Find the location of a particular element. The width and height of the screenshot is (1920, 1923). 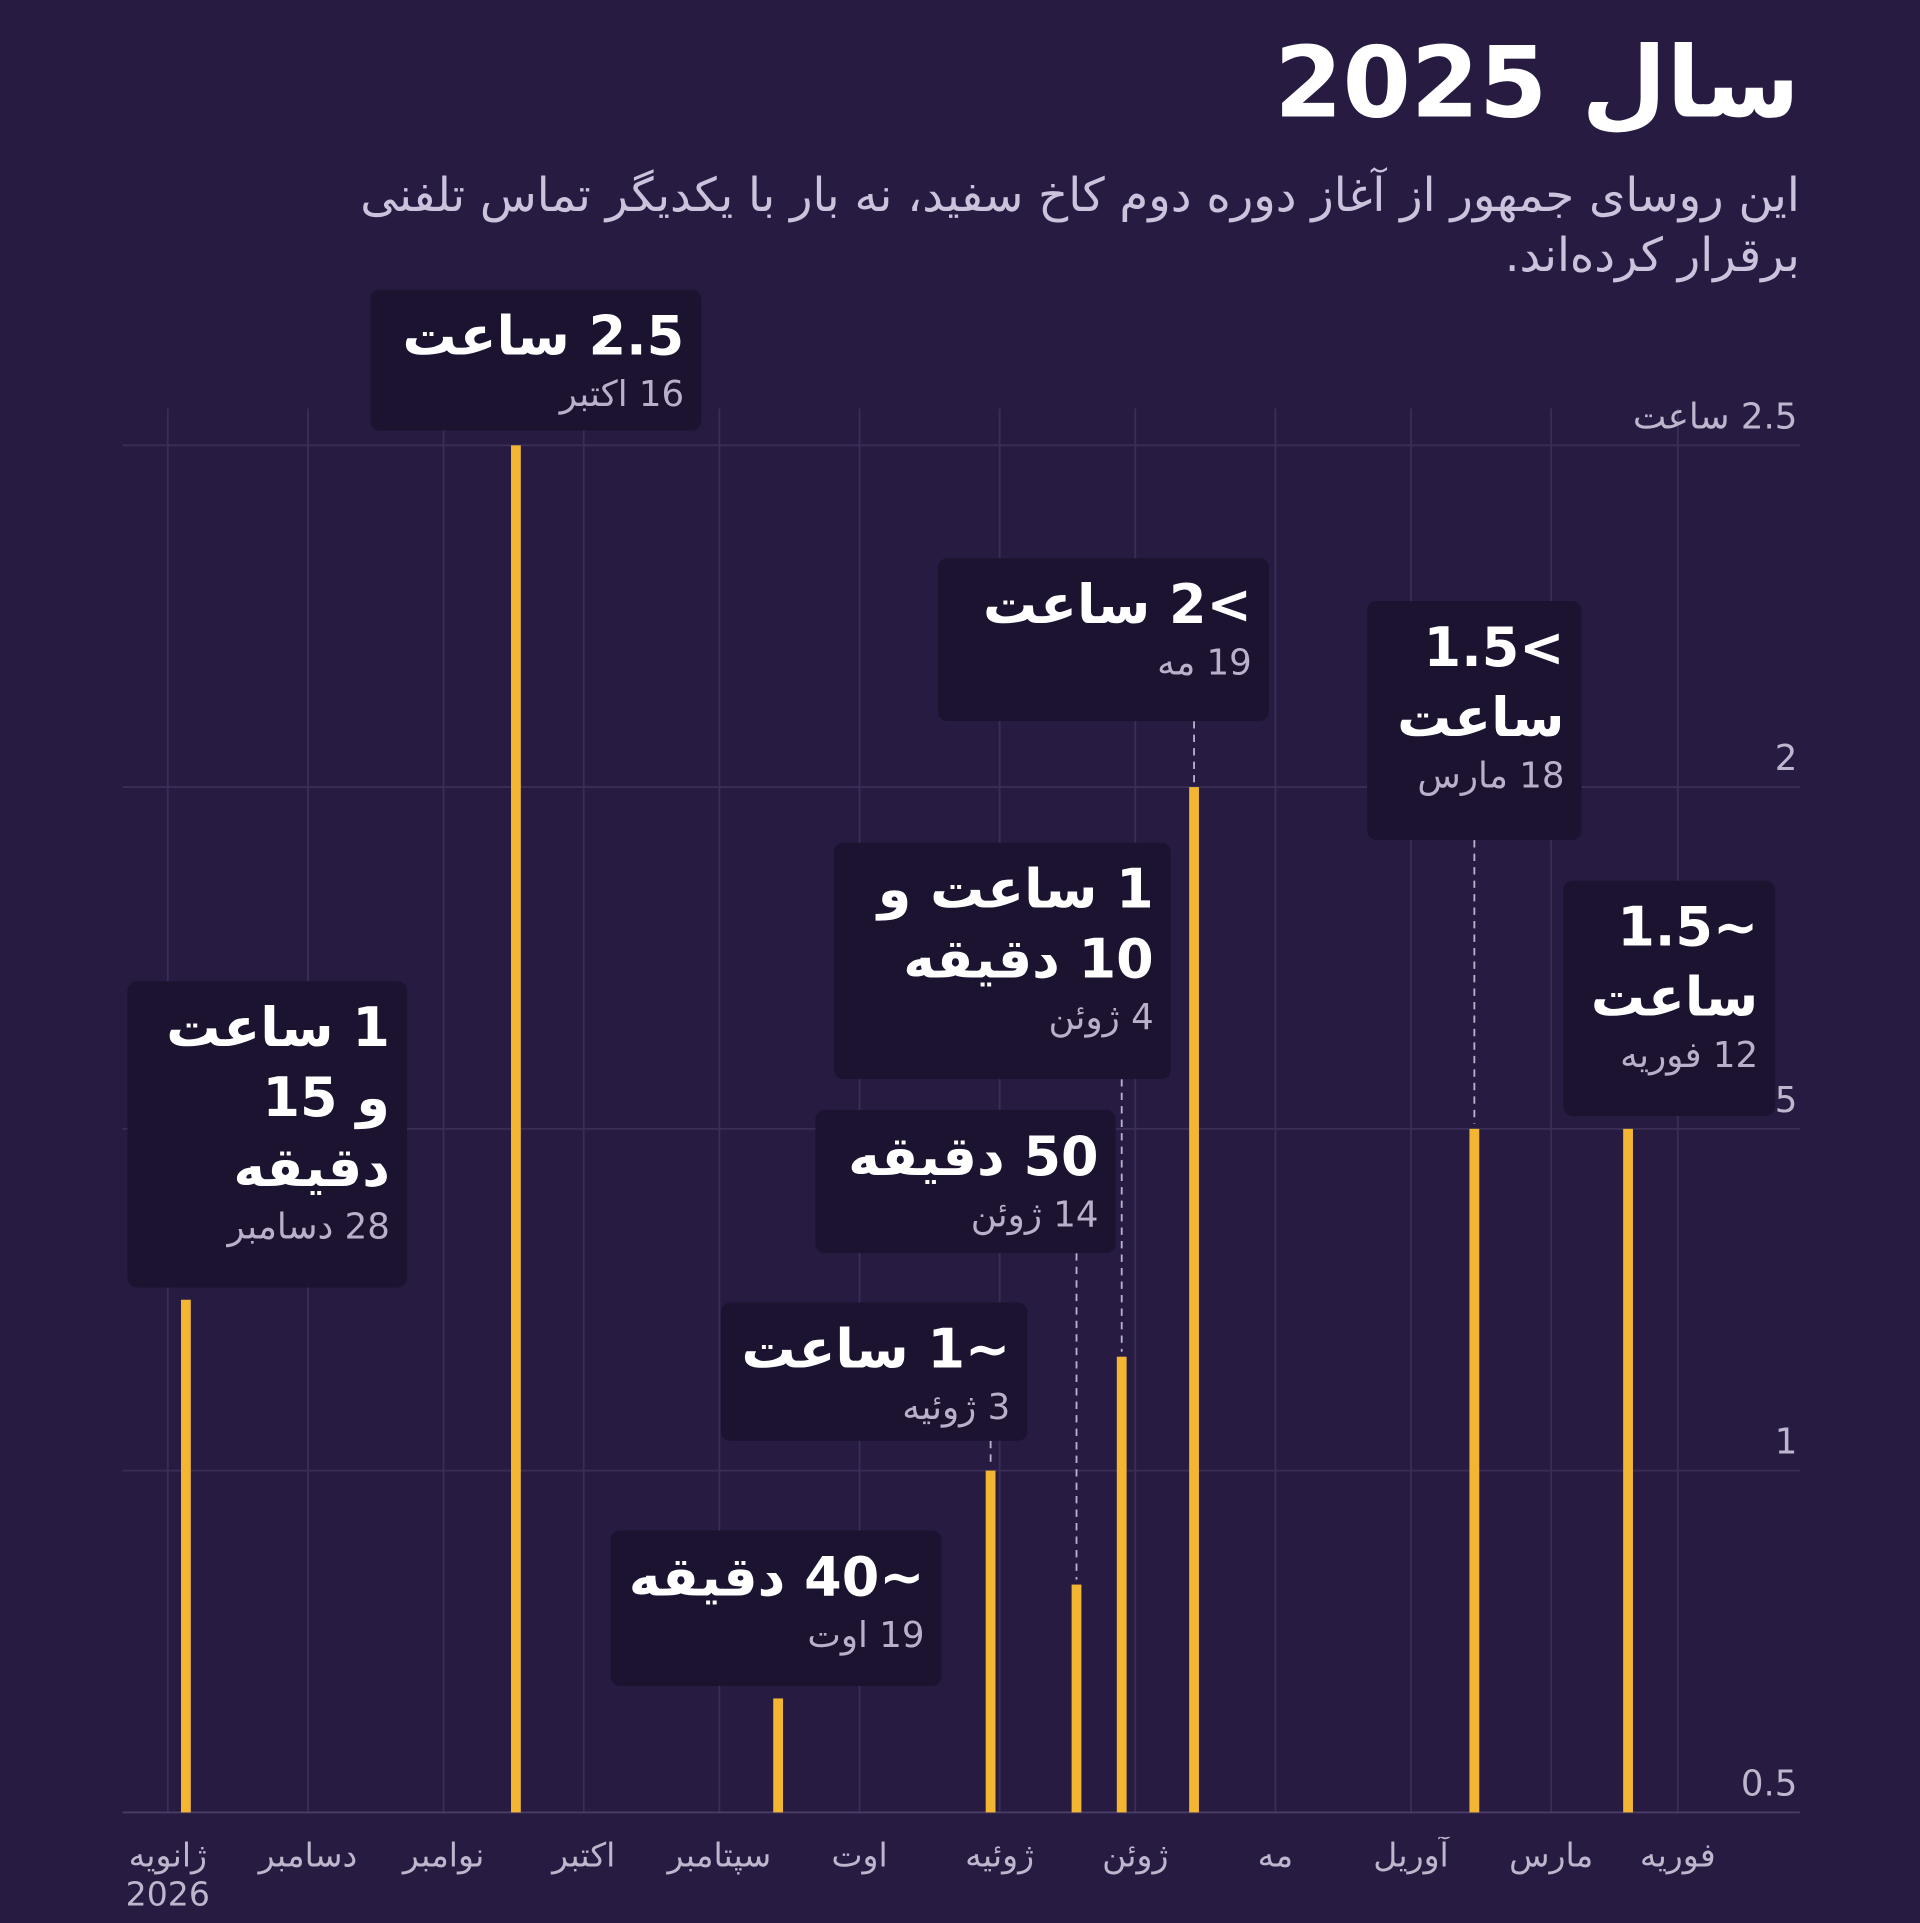

x-tick-box: مه is located at coordinates (1275, 1855).